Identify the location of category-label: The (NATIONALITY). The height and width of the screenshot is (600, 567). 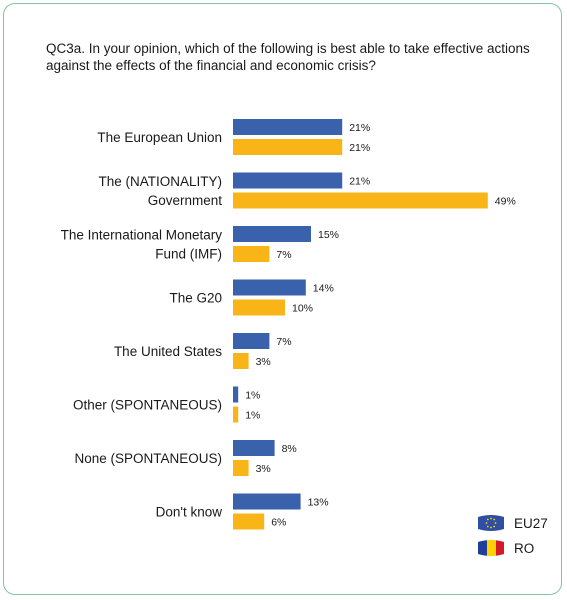
(160, 181).